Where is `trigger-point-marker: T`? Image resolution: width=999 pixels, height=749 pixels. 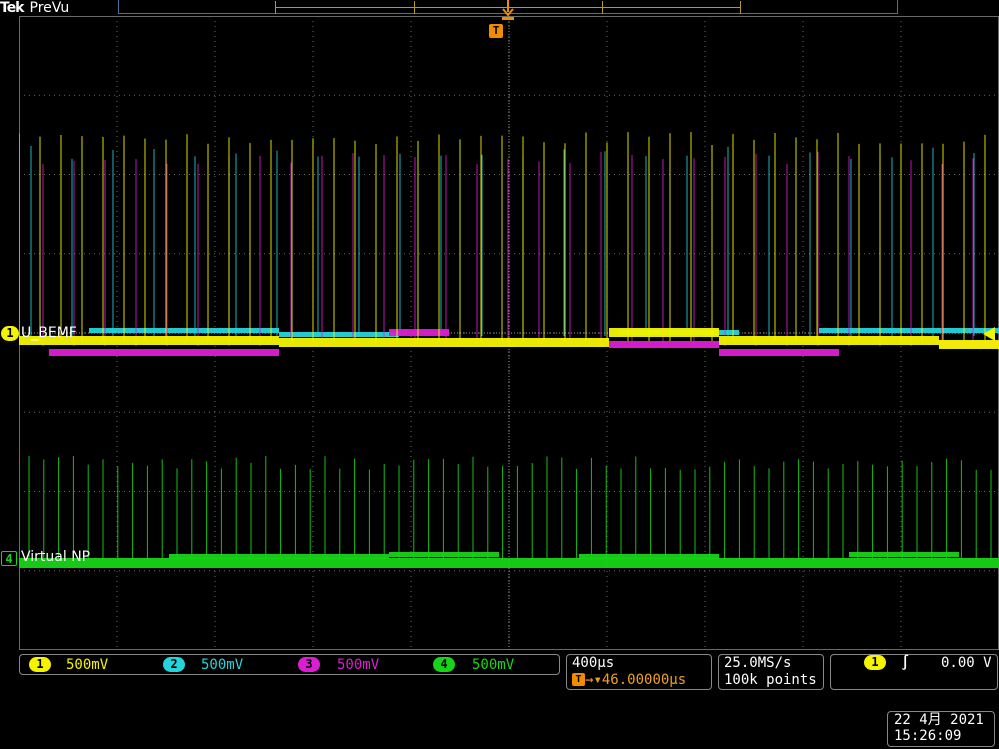 trigger-point-marker: T is located at coordinates (496, 31).